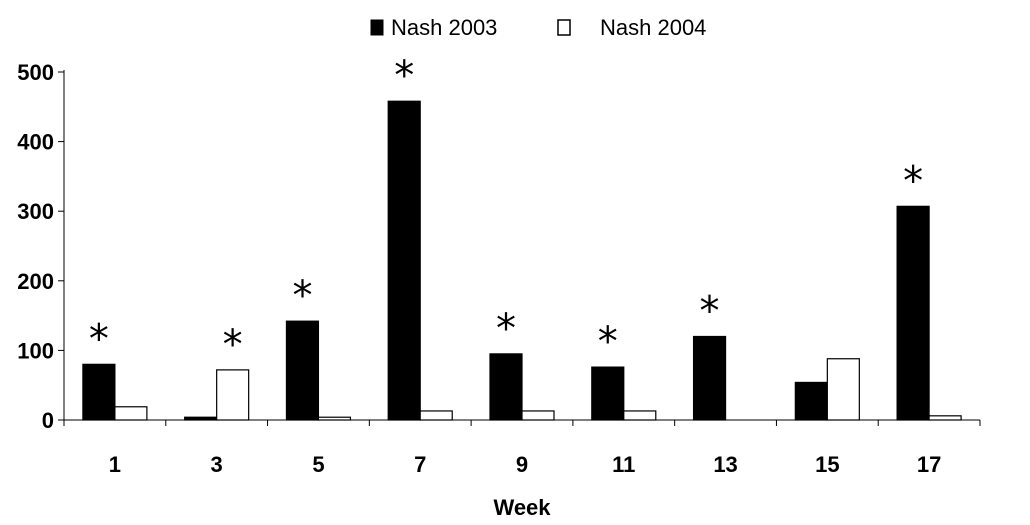 The height and width of the screenshot is (525, 1030). What do you see at coordinates (48, 420) in the screenshot?
I see `y-tick-label: 0` at bounding box center [48, 420].